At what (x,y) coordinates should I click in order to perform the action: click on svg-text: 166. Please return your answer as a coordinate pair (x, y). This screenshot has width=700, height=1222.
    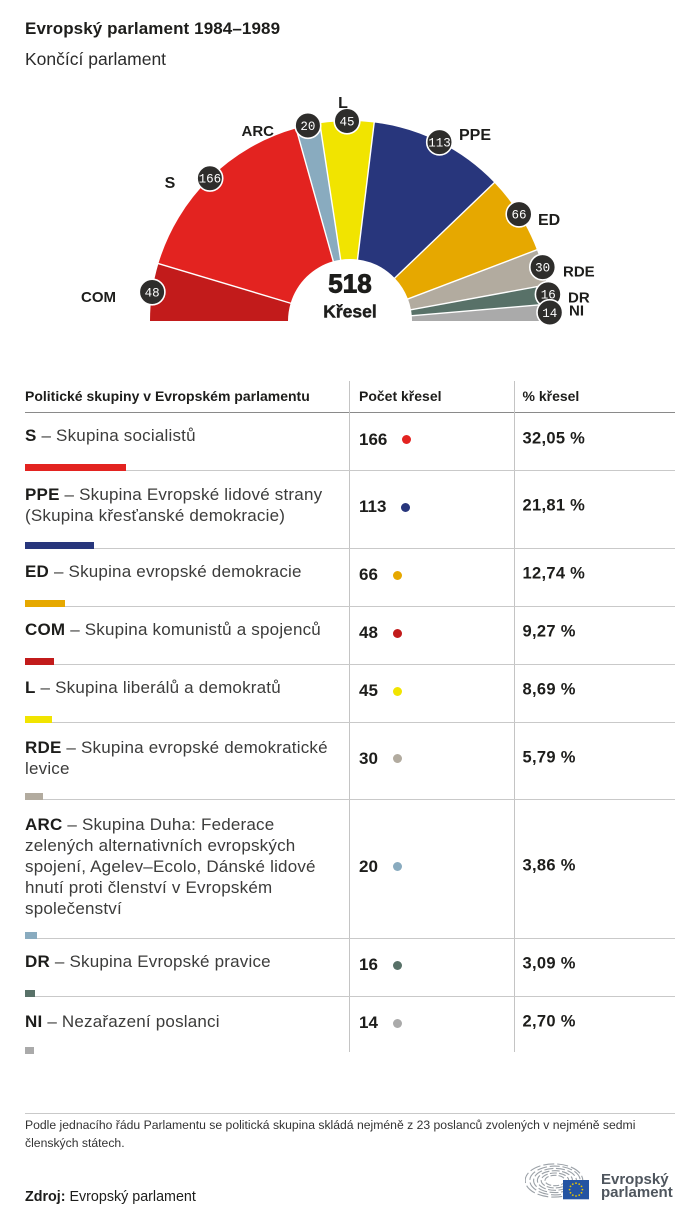
    Looking at the image, I should click on (210, 180).